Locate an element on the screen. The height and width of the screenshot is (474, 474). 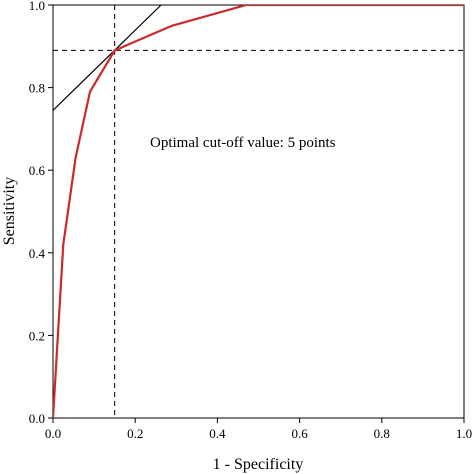
x-tick-label: 1.0 is located at coordinates (464, 433).